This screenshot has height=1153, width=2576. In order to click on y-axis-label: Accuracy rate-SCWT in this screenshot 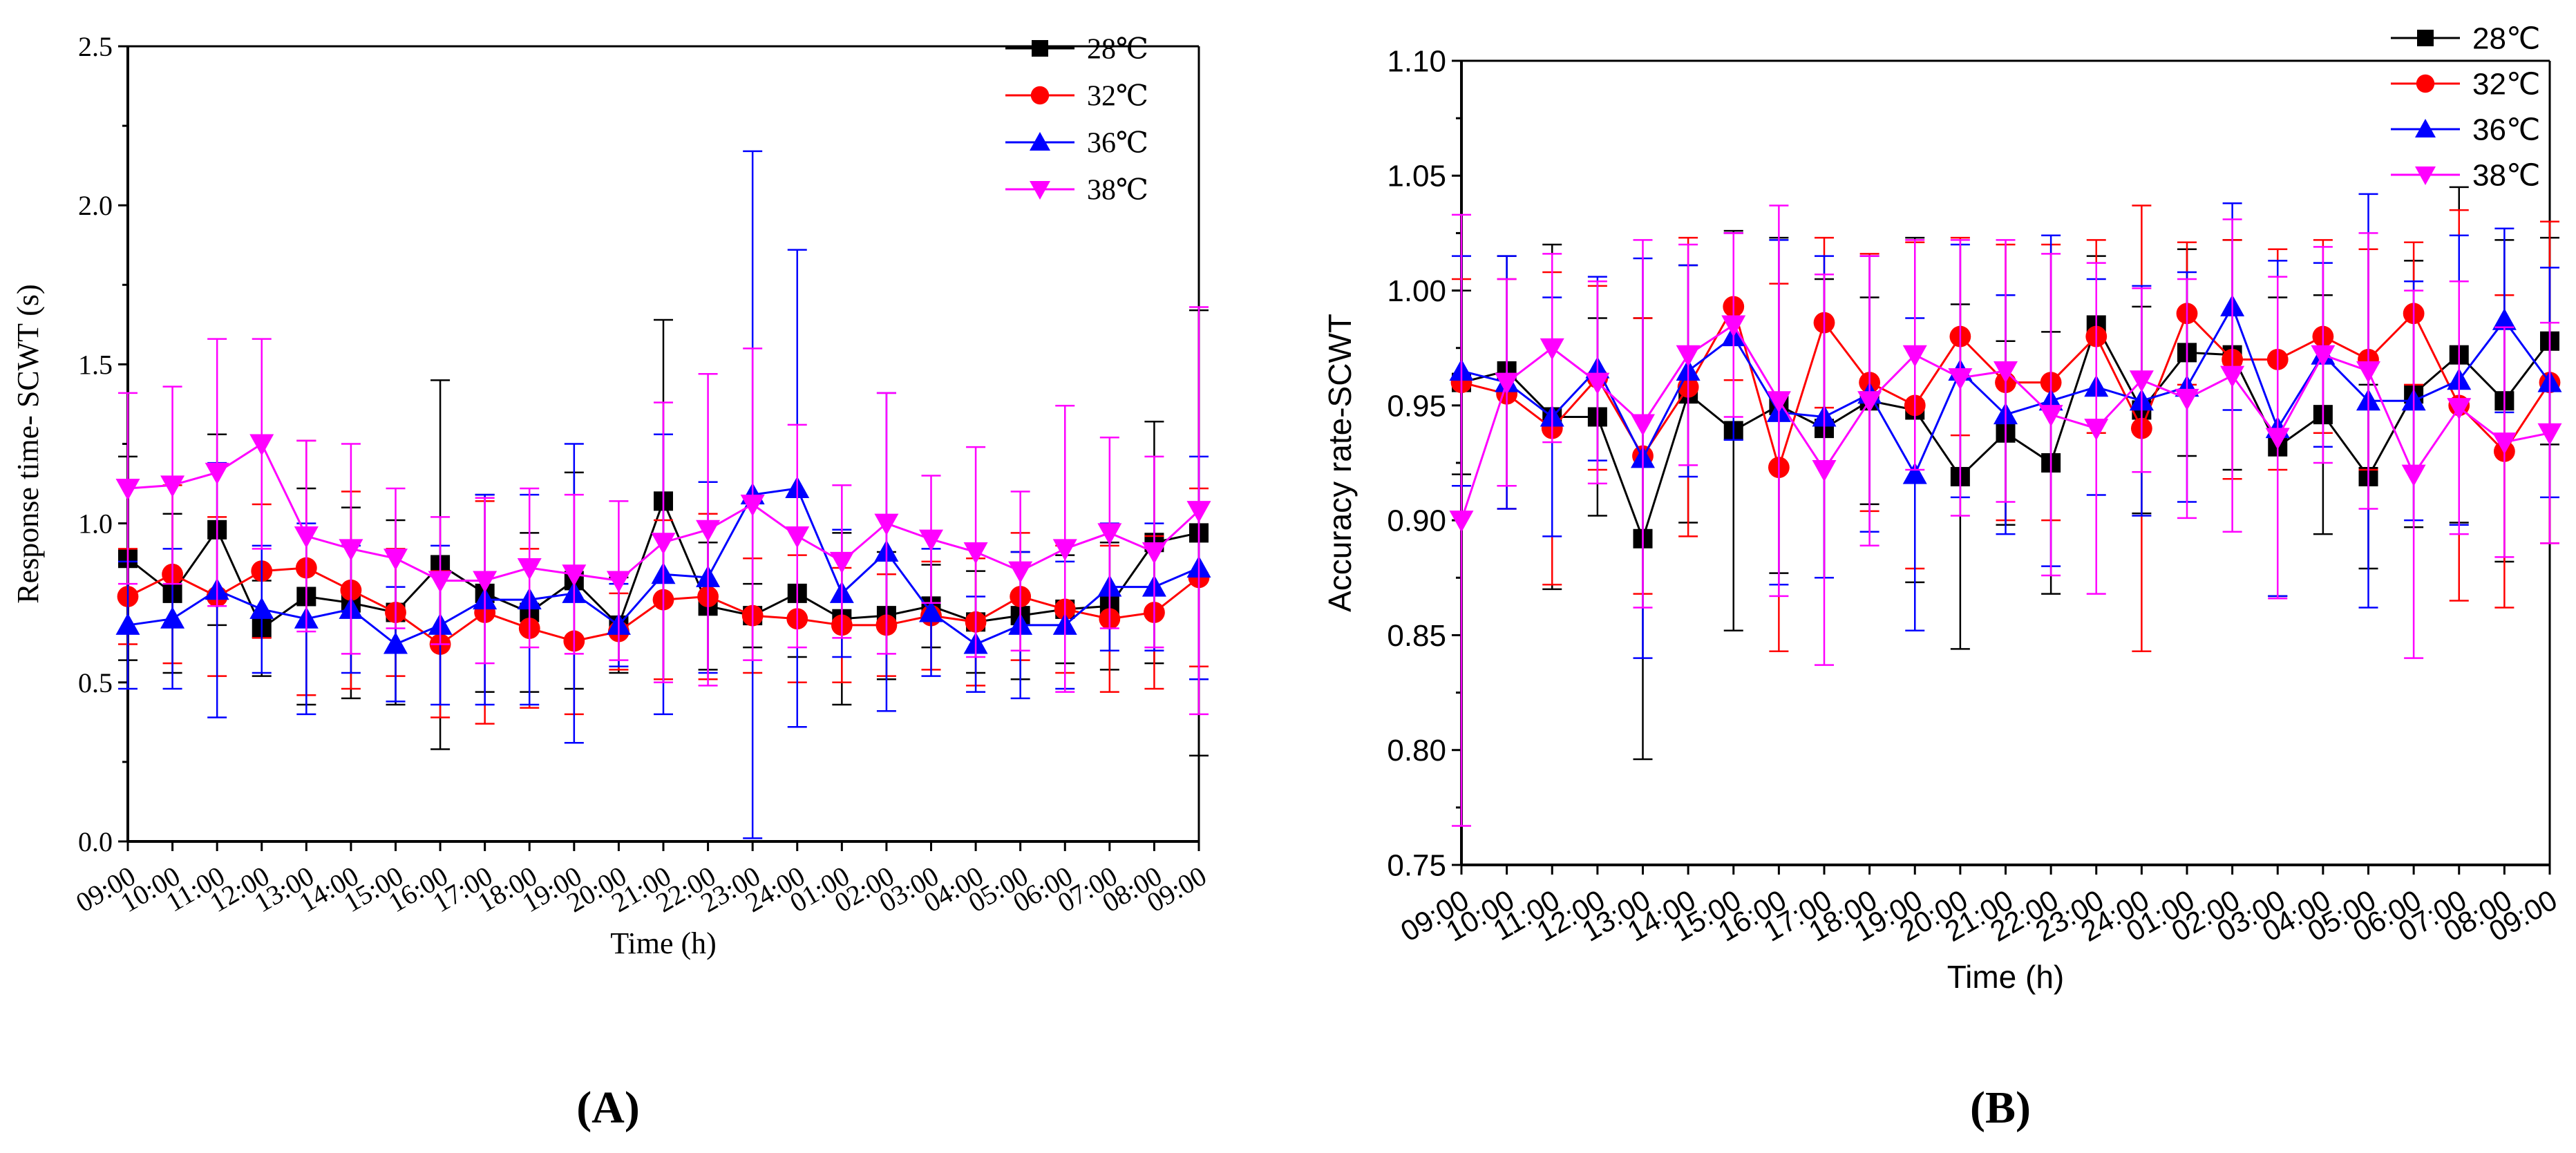, I will do `click(1340, 463)`.